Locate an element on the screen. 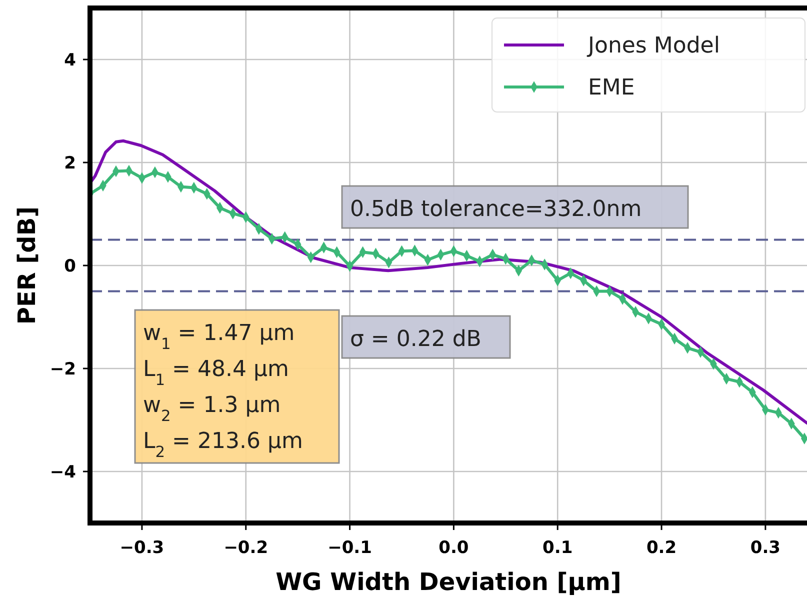 The image size is (807, 600). x-tick-label: 0.2 is located at coordinates (661, 548).